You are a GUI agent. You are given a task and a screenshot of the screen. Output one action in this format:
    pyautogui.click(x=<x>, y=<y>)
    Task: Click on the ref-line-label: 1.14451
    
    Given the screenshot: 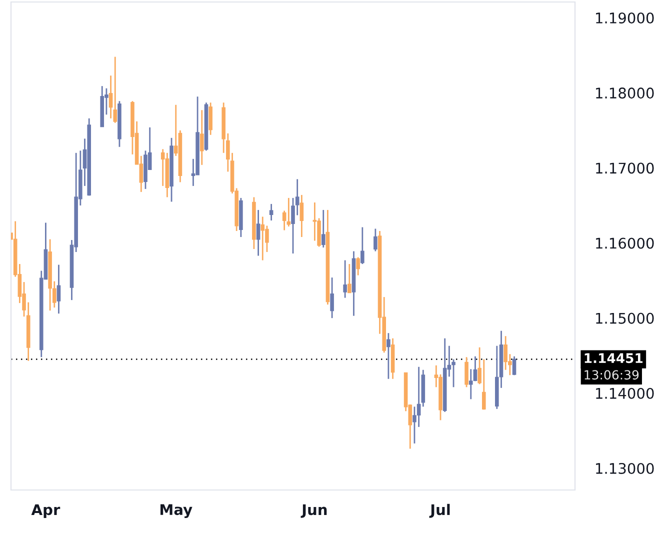 What is the action you would take?
    pyautogui.click(x=613, y=358)
    